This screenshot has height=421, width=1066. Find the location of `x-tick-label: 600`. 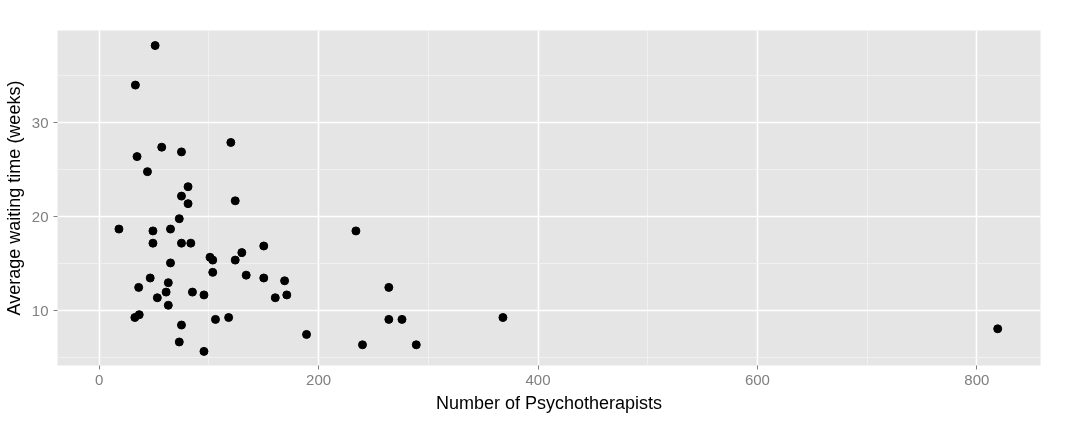

x-tick-label: 600 is located at coordinates (757, 379).